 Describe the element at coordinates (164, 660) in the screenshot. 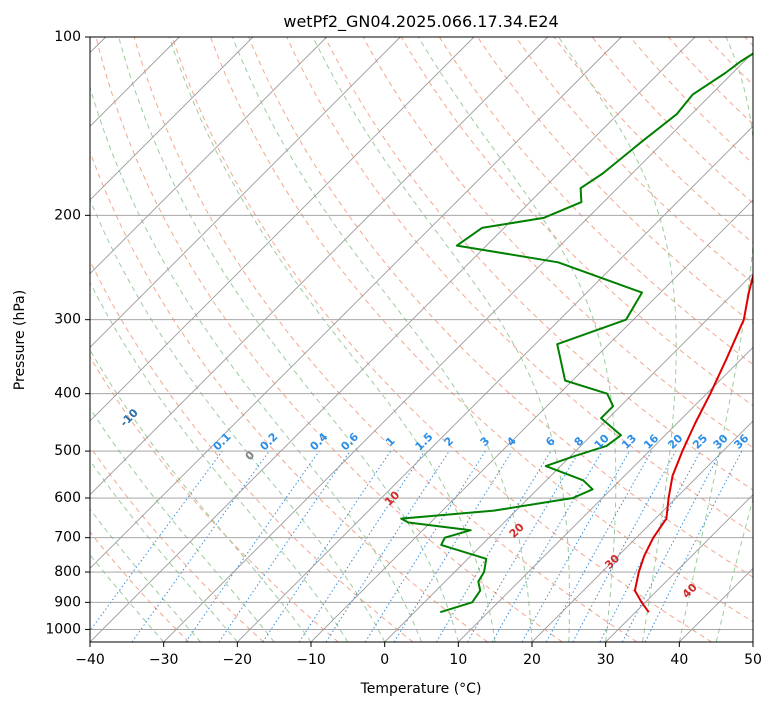

I see `x-tick-label: −30` at that location.